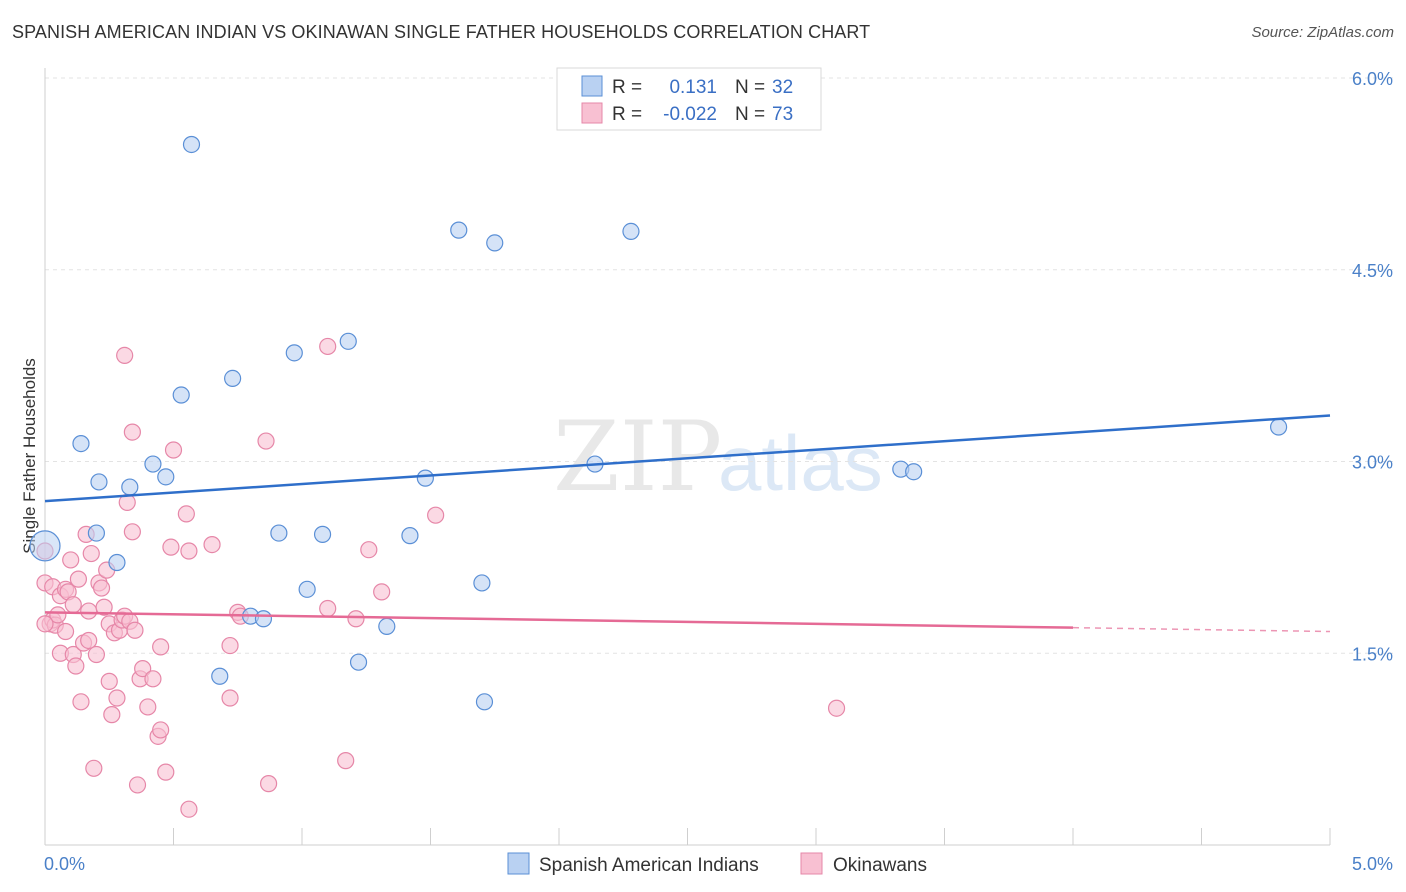 The width and height of the screenshot is (1406, 892). What do you see at coordinates (627, 114) in the screenshot?
I see `legend-r-label-pink: R =` at bounding box center [627, 114].